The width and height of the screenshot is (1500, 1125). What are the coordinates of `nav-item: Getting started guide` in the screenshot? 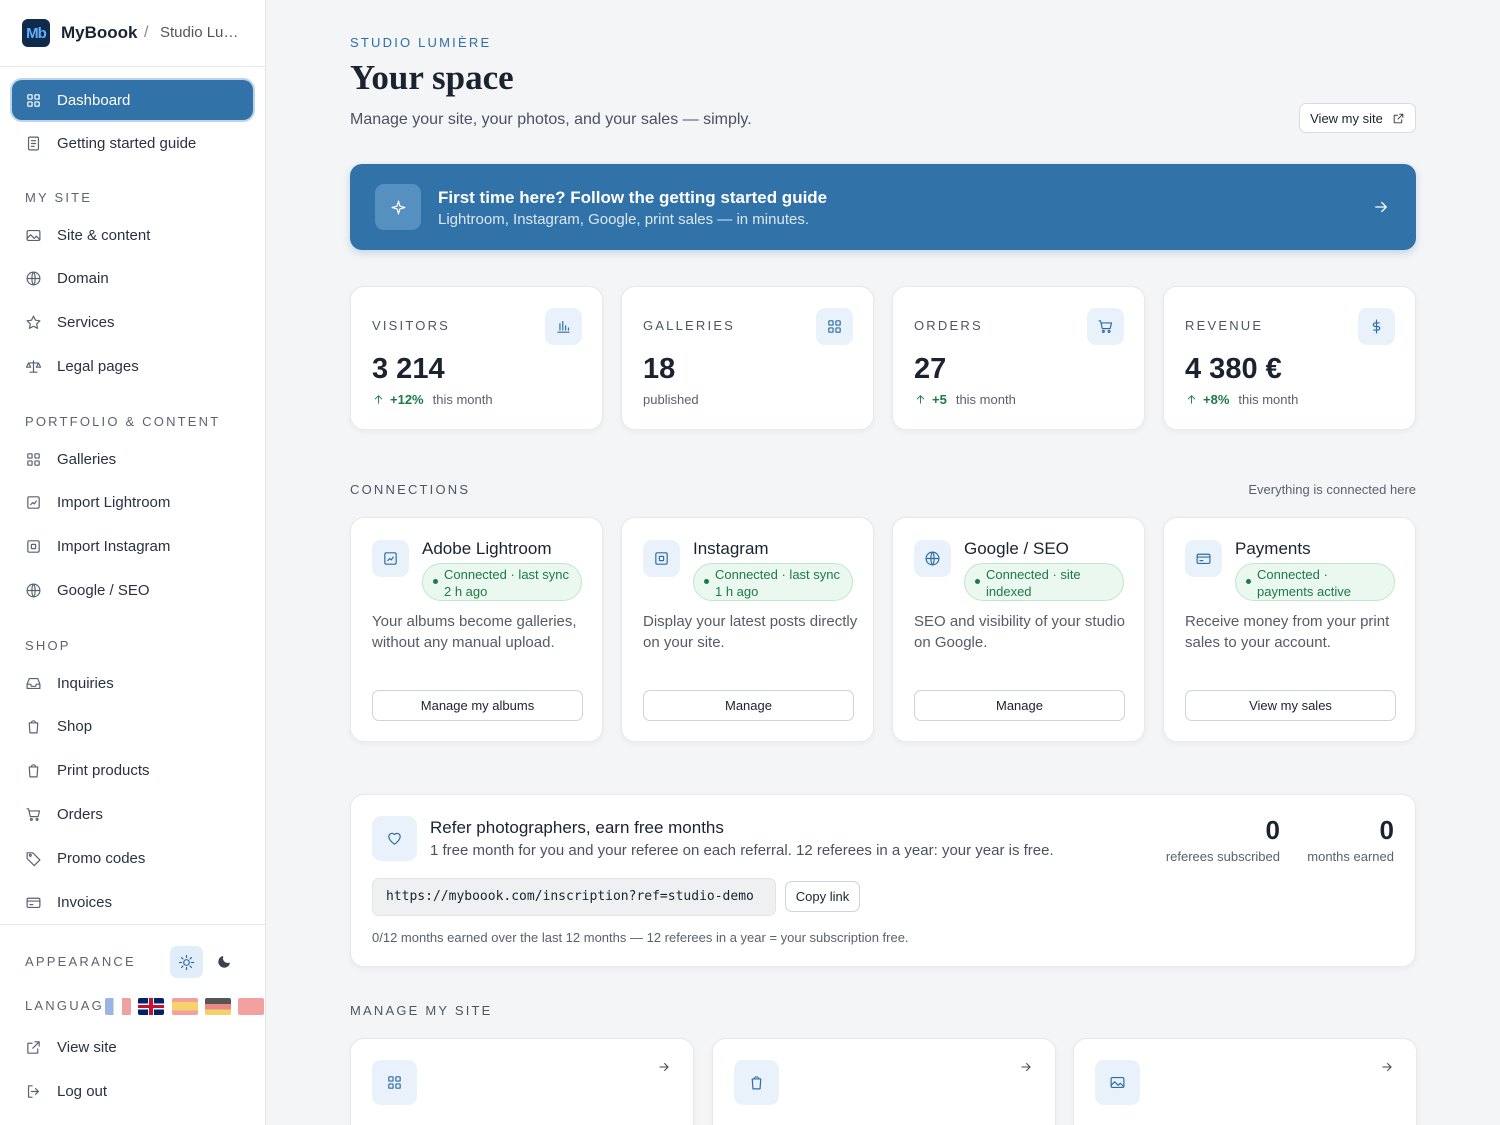 It's located at (132, 144).